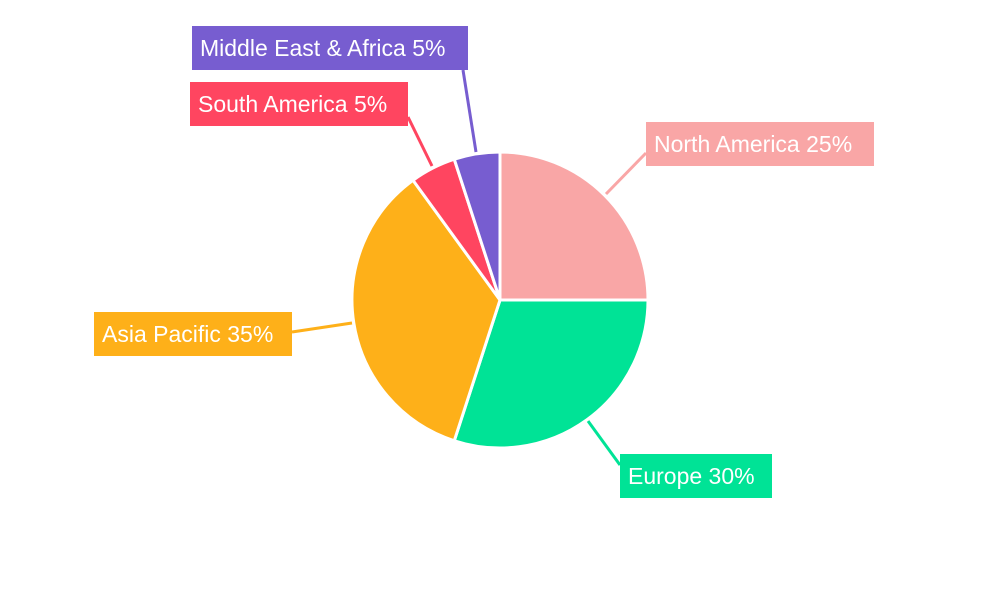  Describe the element at coordinates (187, 334) in the screenshot. I see `data-label: Asia Pacific 35%` at that location.